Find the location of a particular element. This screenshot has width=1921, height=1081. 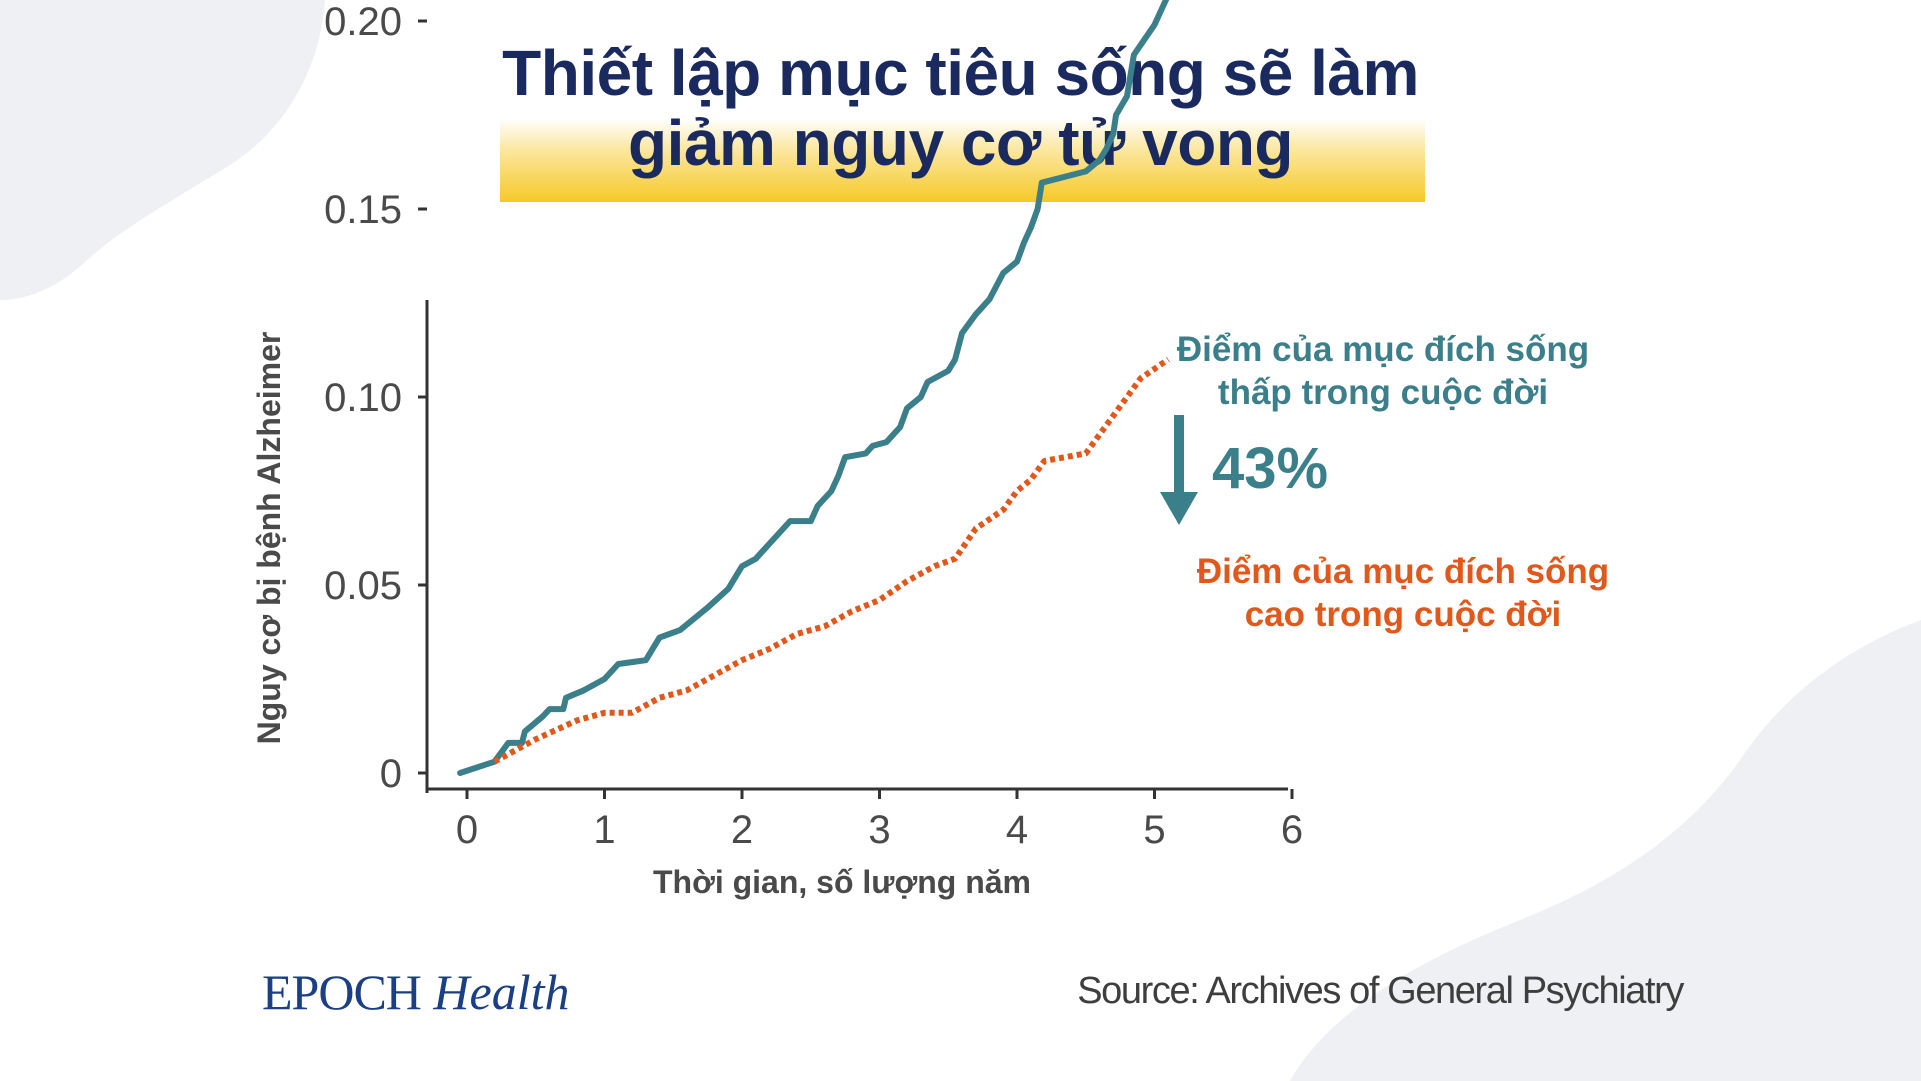

x-tick-label: 2 is located at coordinates (742, 830).